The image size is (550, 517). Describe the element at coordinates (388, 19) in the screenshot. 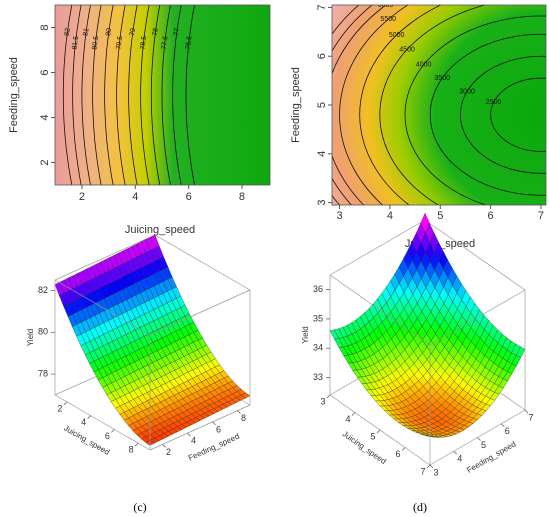

I see `contour-label: 5500` at that location.